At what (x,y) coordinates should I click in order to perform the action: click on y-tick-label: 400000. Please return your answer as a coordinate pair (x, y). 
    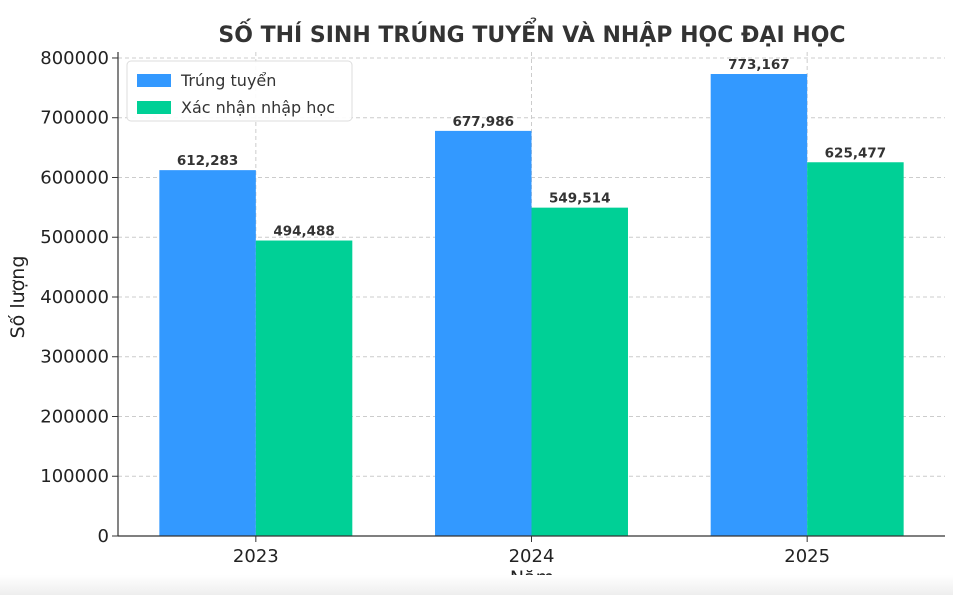
    Looking at the image, I should click on (74, 297).